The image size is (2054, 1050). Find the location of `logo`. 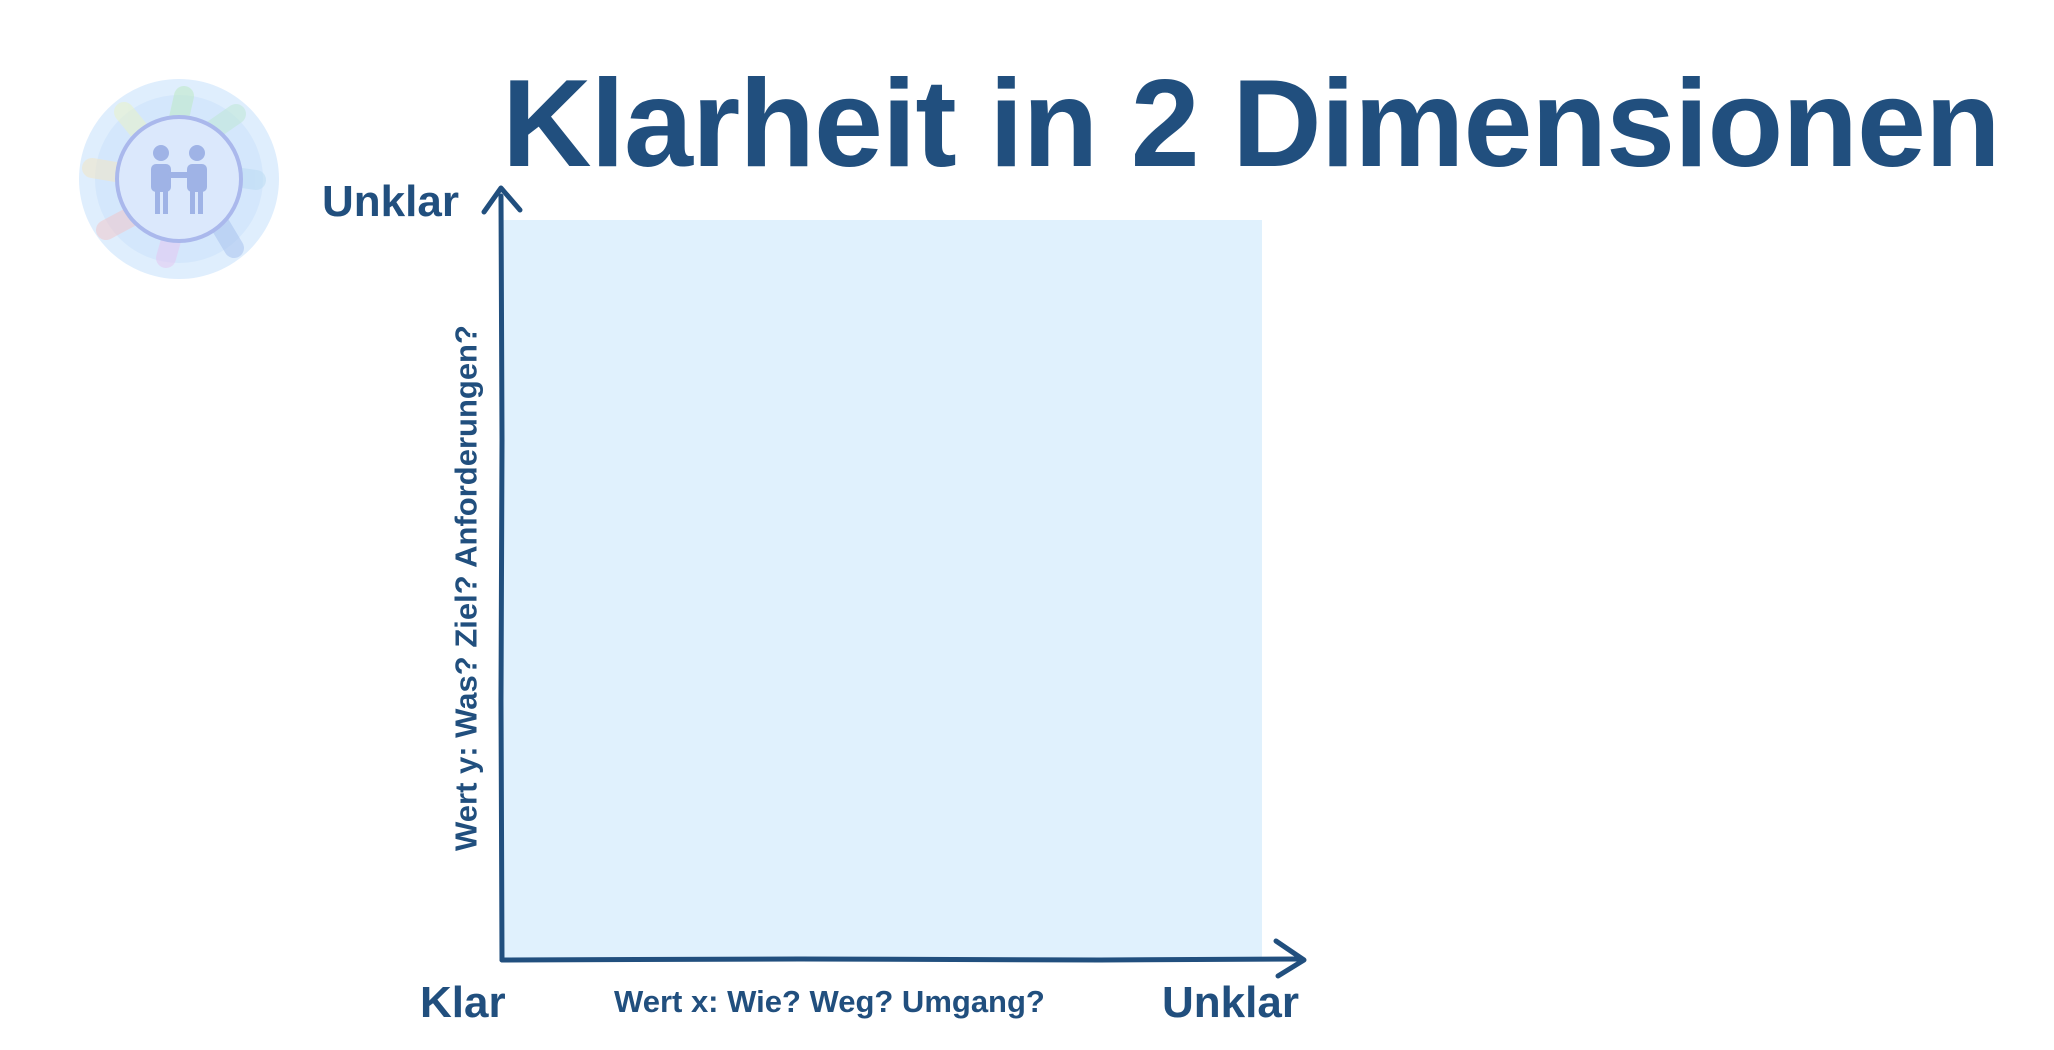

logo is located at coordinates (179, 179).